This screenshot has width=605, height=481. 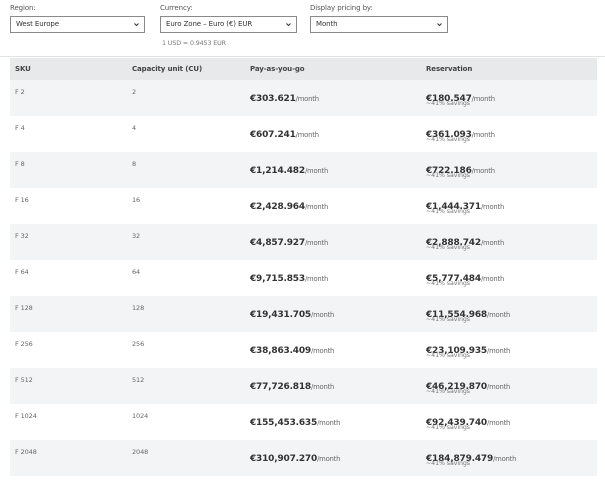 What do you see at coordinates (280, 315) in the screenshot?
I see `pay-as-you-go-amount: €19,431.705` at bounding box center [280, 315].